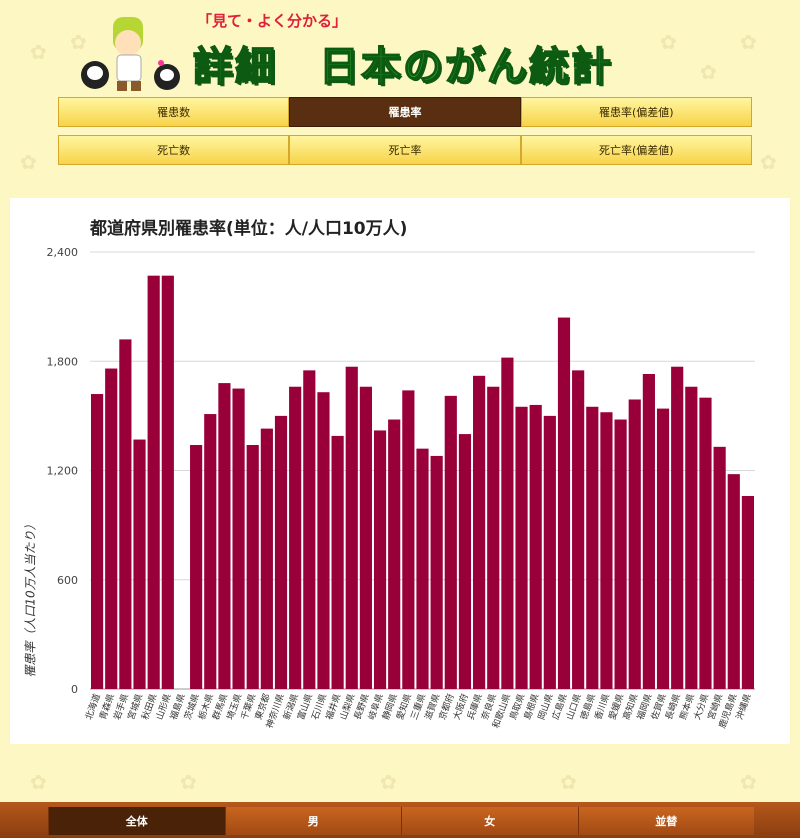 Image resolution: width=800 pixels, height=838 pixels. I want to click on tab-incidence-rate-deviation: 罹患率(偏差値), so click(636, 112).